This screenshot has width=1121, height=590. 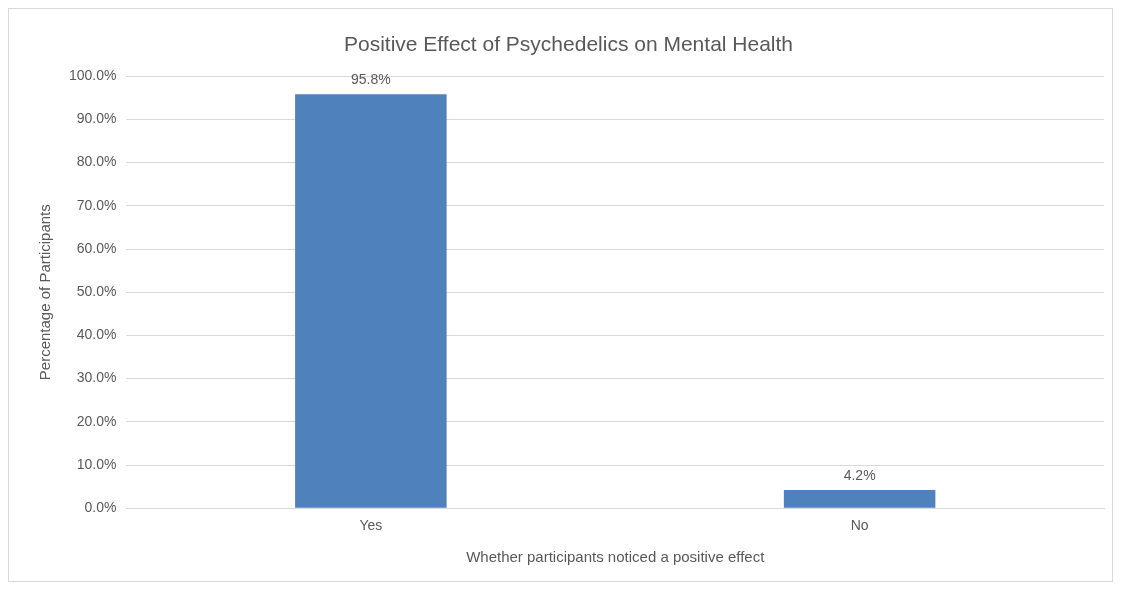 What do you see at coordinates (96, 377) in the screenshot?
I see `y-tick-label: 30.0%` at bounding box center [96, 377].